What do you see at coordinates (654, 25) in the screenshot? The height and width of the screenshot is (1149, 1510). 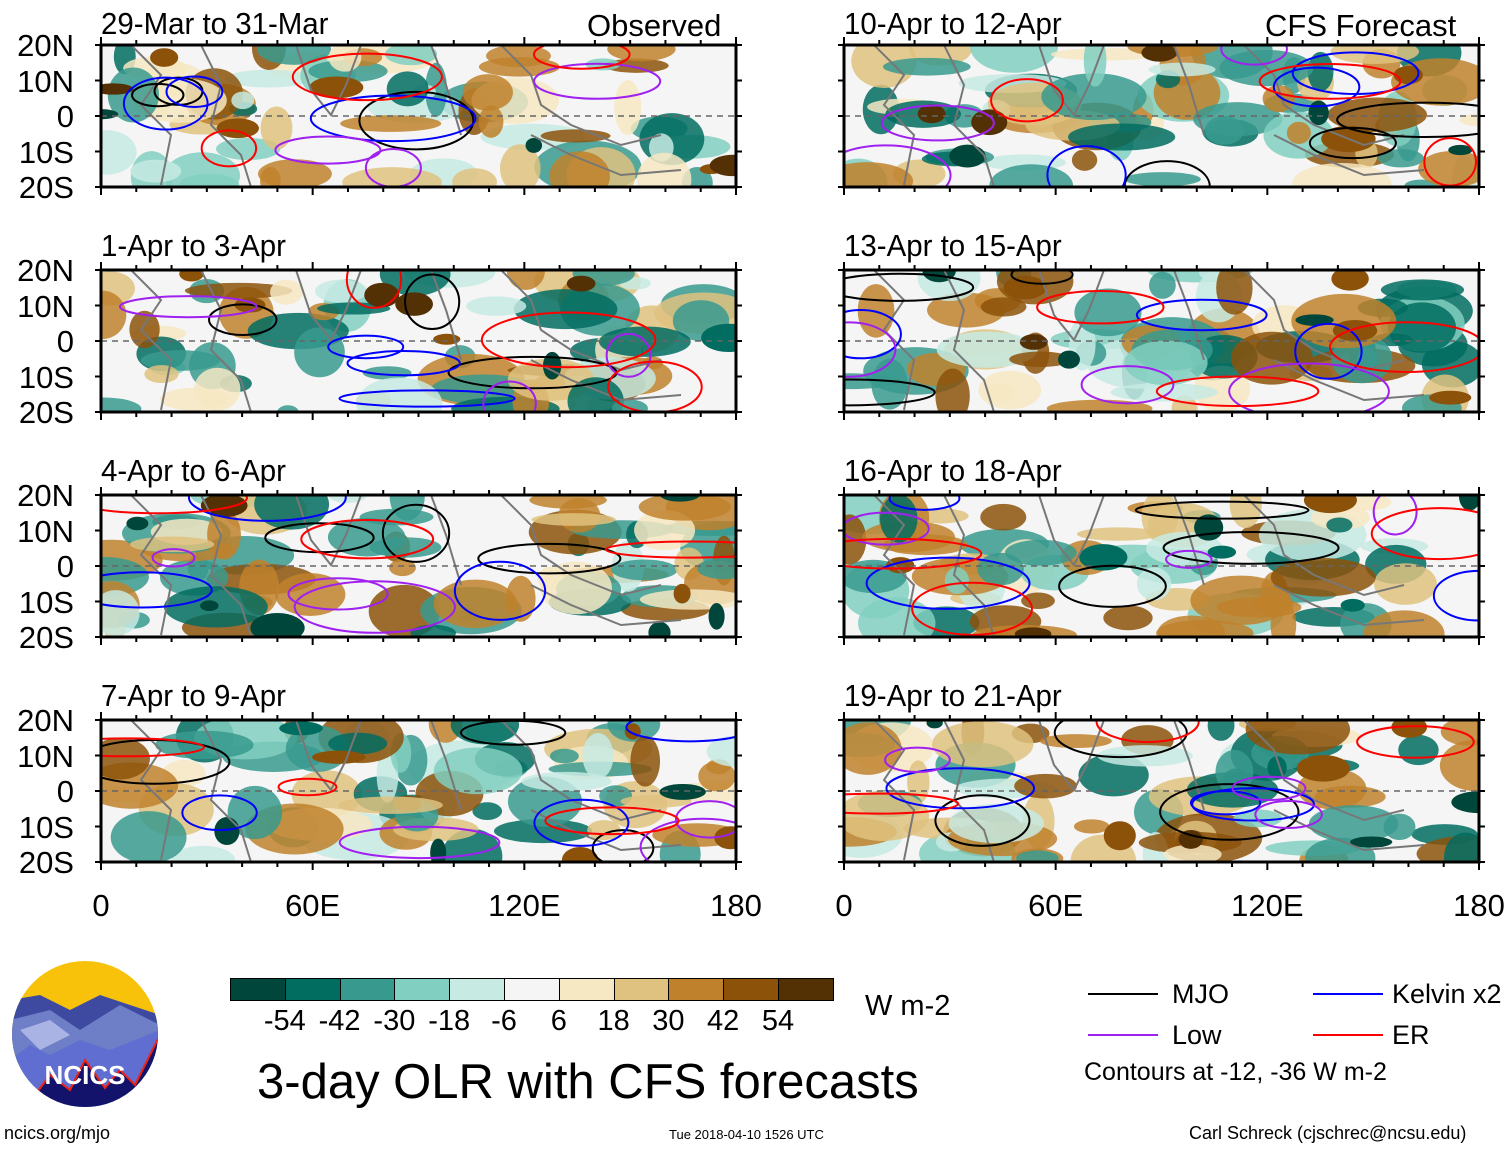 I see `observed-label: Observed` at bounding box center [654, 25].